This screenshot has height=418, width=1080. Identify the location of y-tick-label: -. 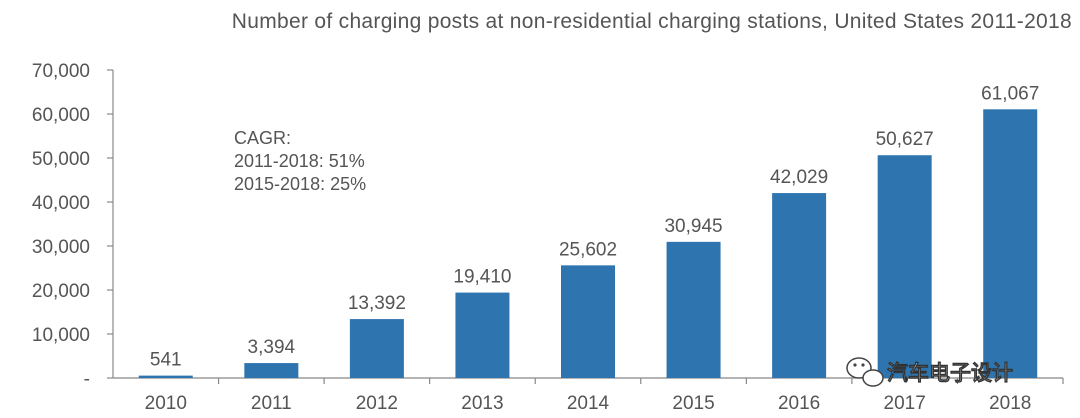
(87, 379).